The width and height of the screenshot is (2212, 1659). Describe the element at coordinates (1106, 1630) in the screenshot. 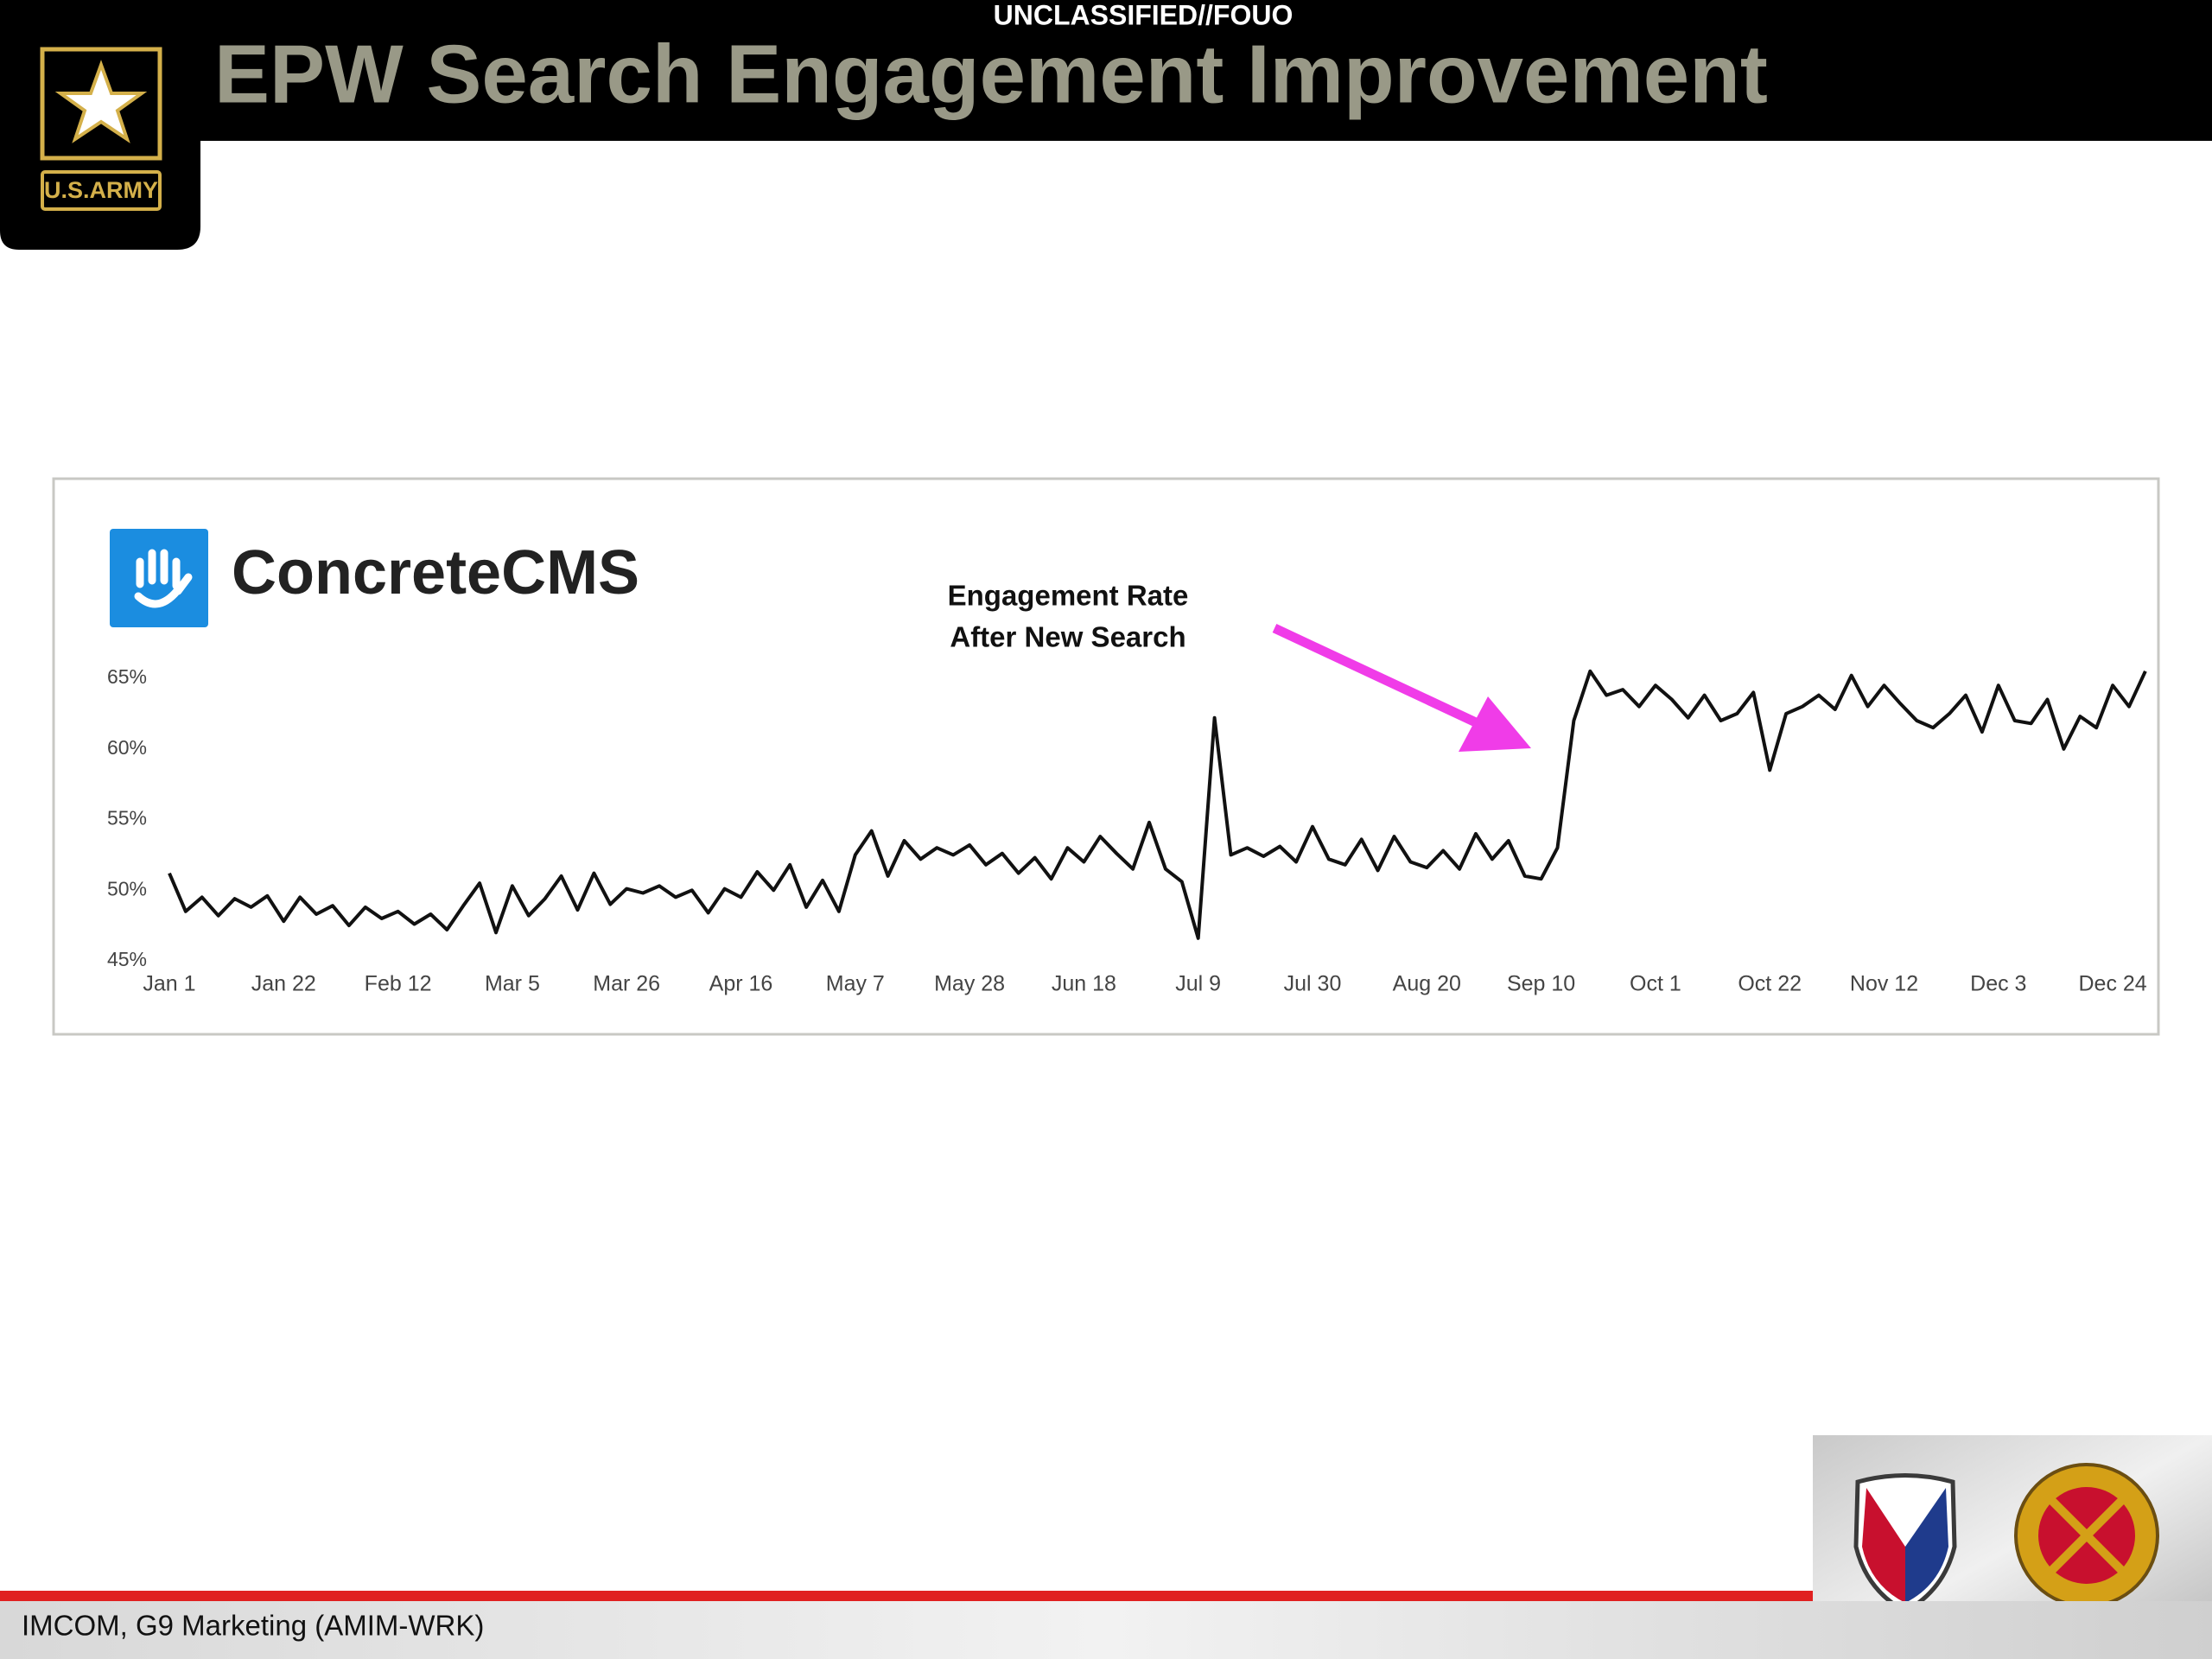

I see `footer-band` at that location.